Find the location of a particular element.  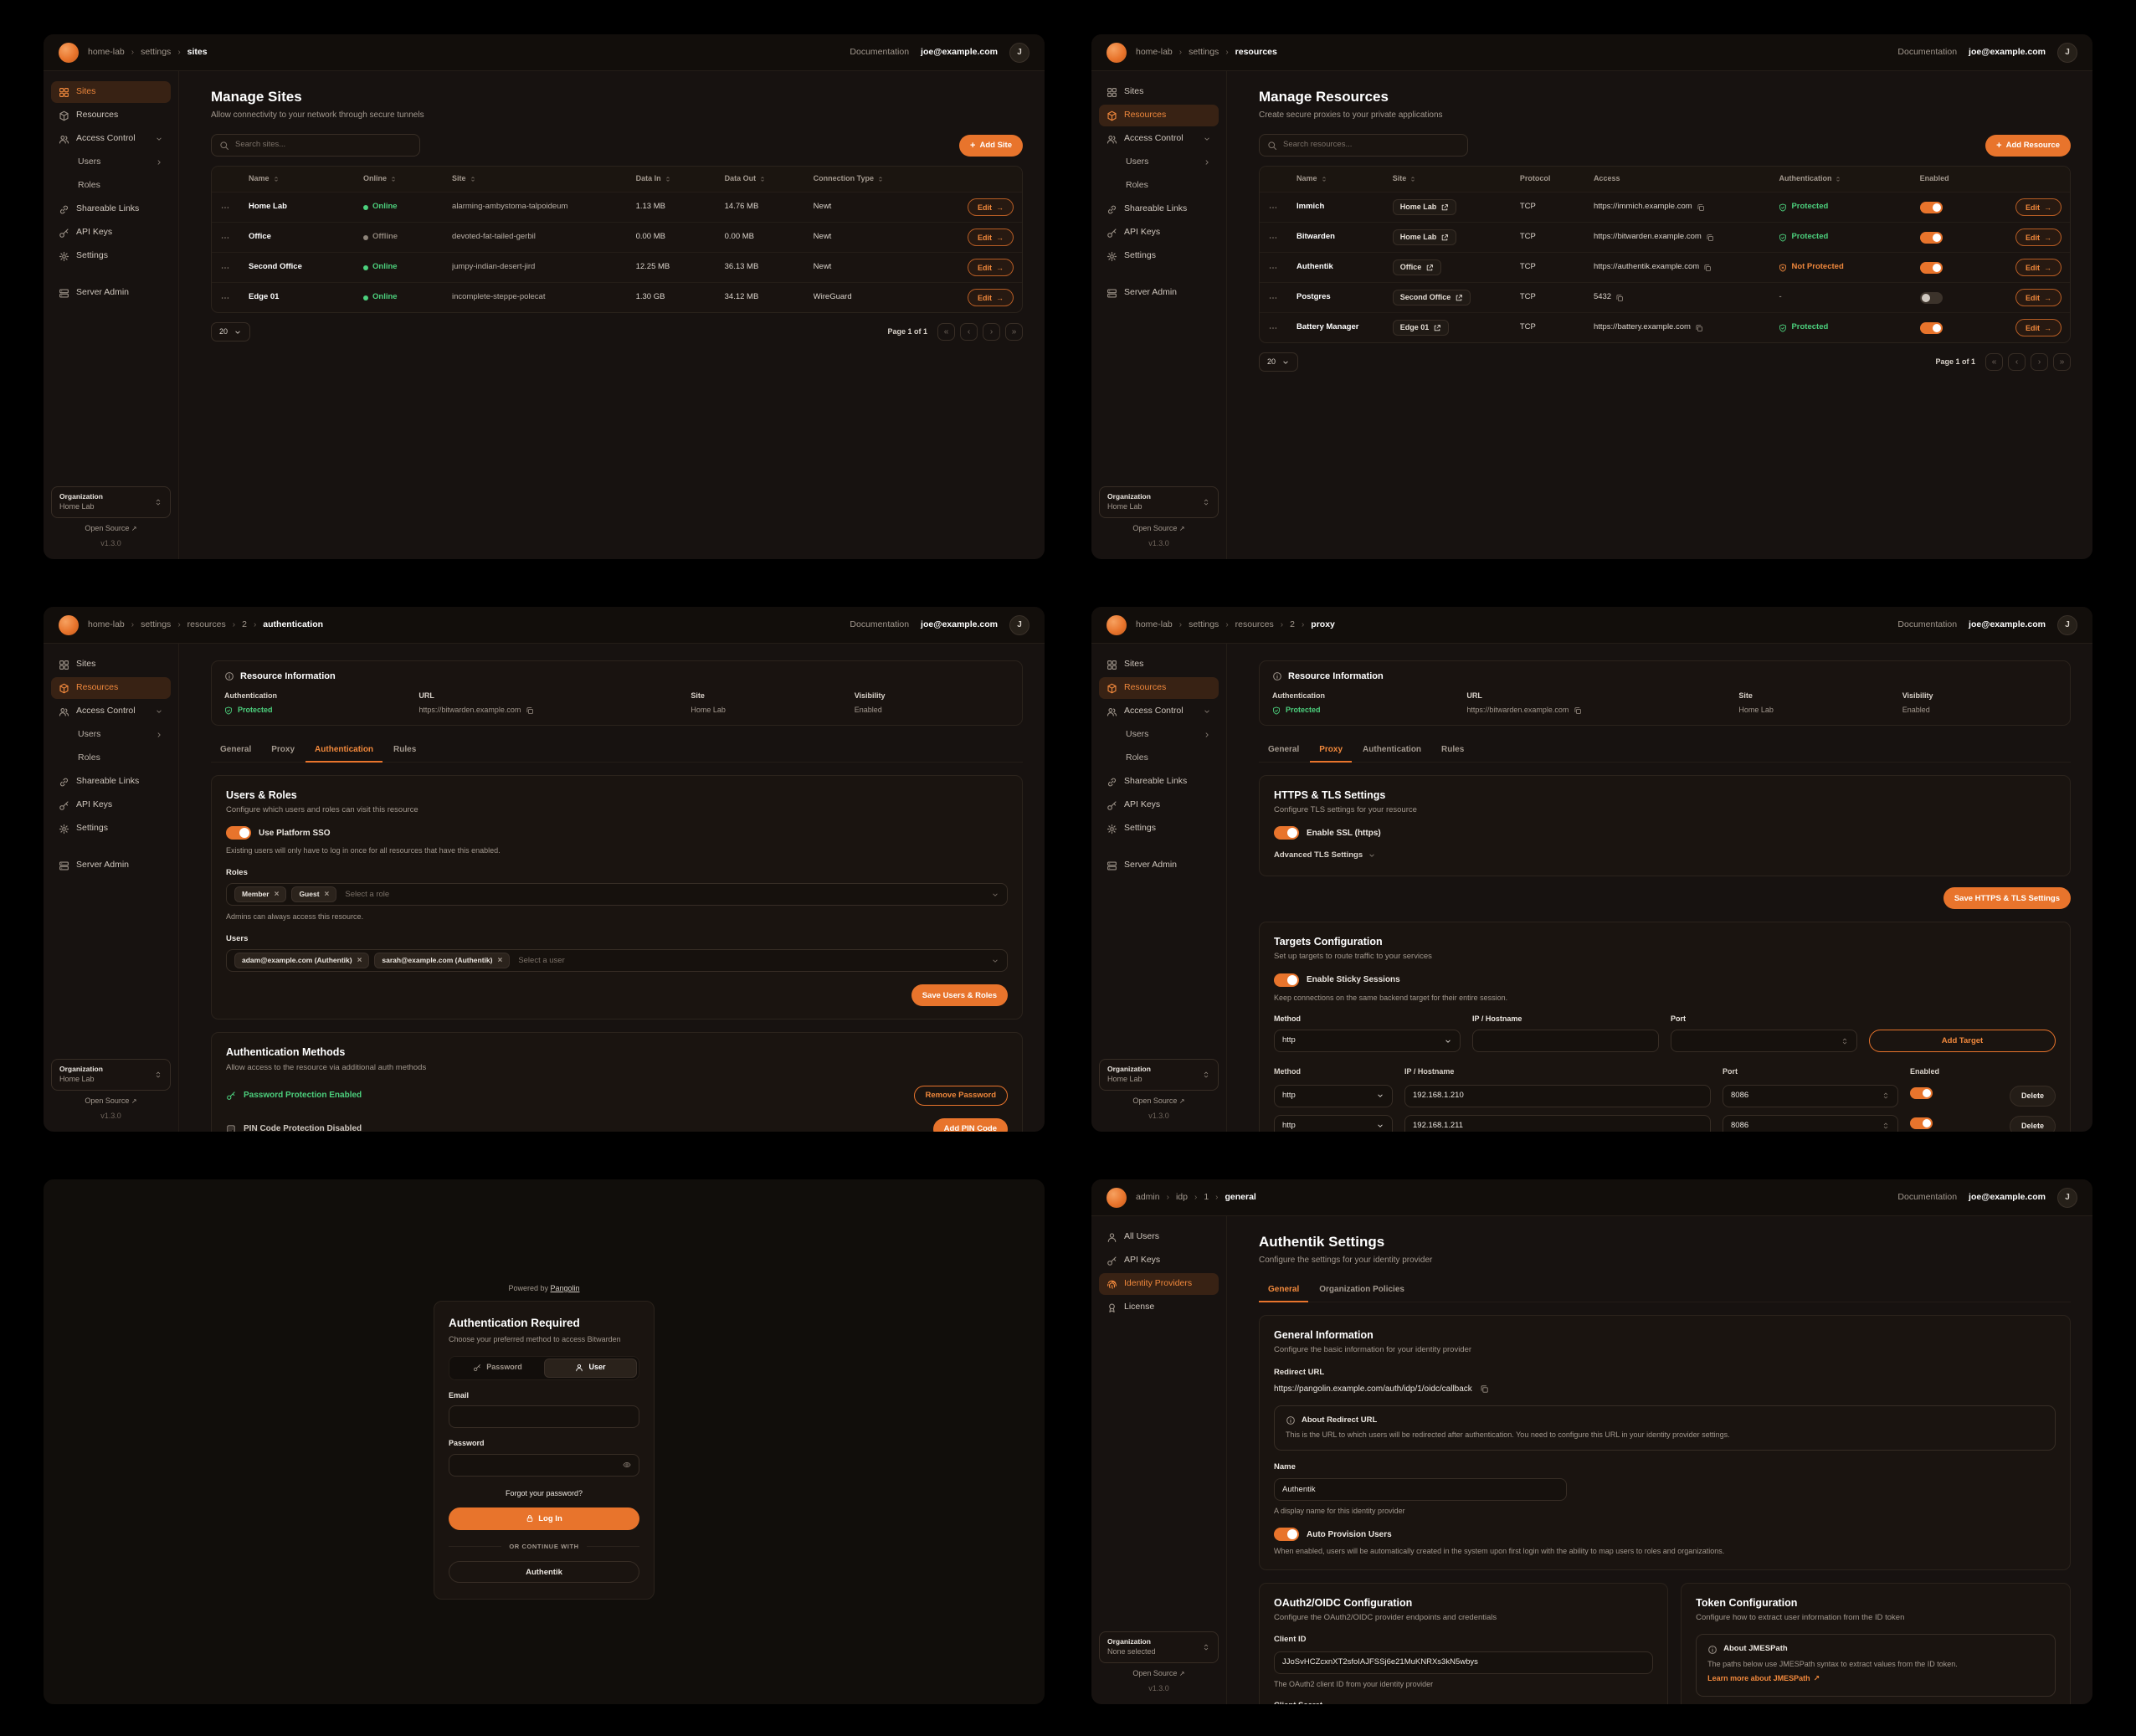

next-page-button: › is located at coordinates (2040, 362).